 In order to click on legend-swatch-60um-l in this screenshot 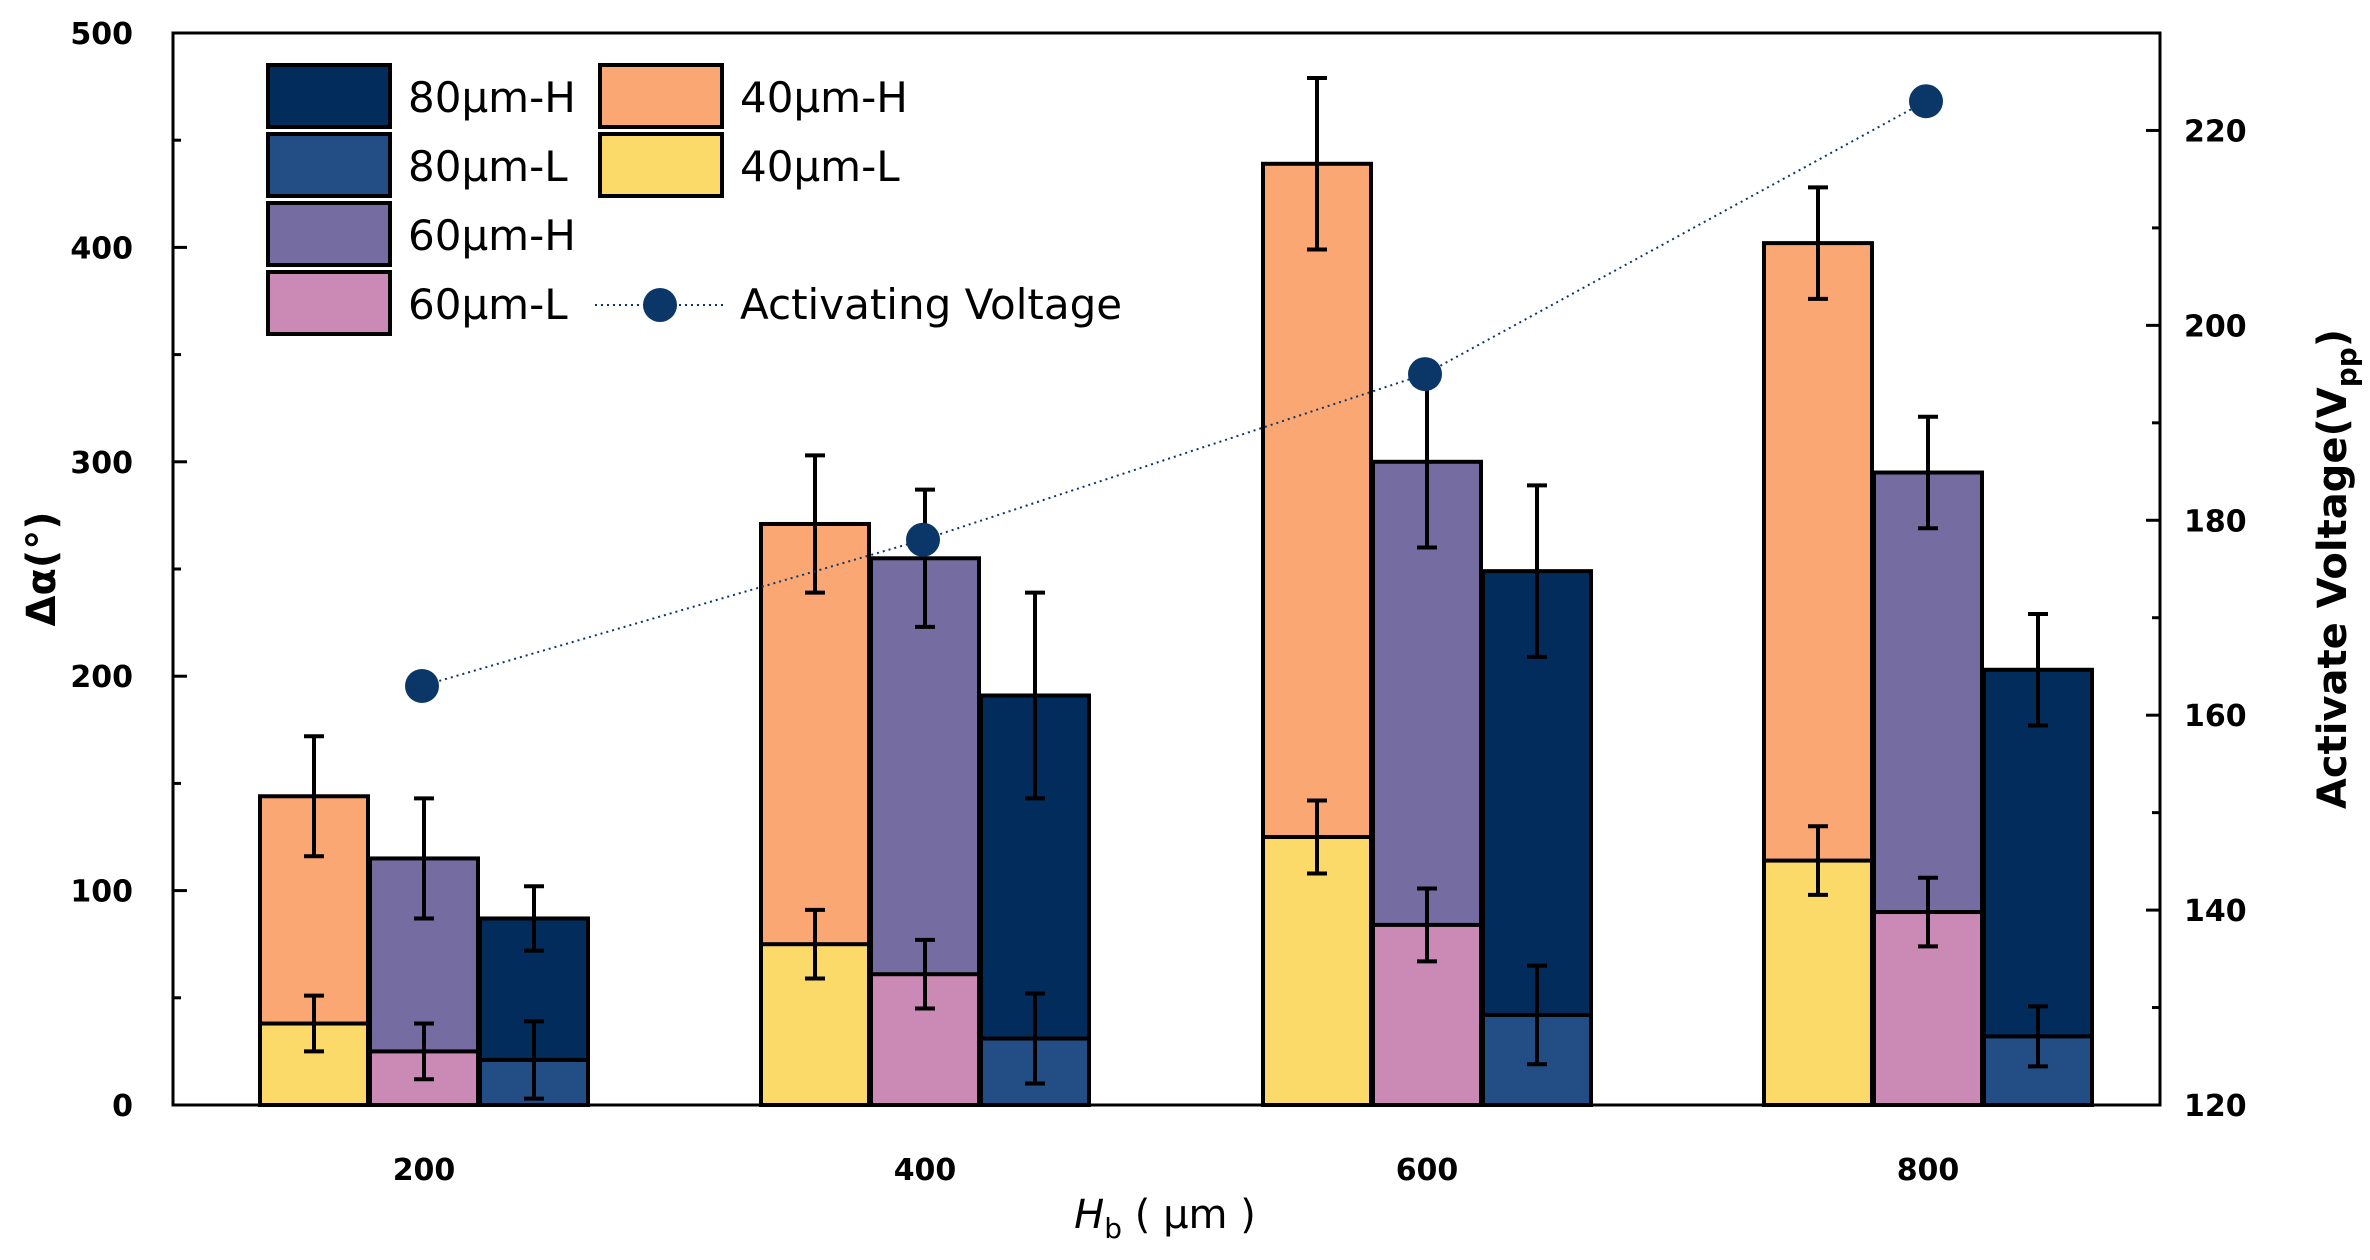, I will do `click(329, 303)`.